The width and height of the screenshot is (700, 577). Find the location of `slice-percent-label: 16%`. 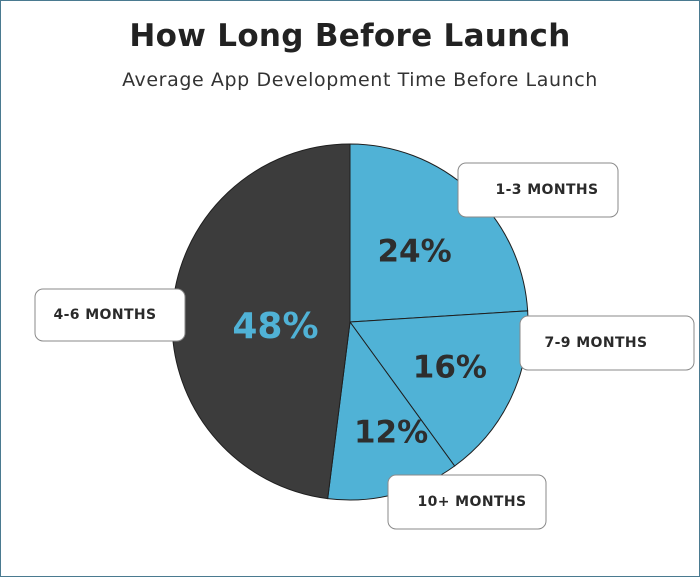

slice-percent-label: 16% is located at coordinates (450, 367).